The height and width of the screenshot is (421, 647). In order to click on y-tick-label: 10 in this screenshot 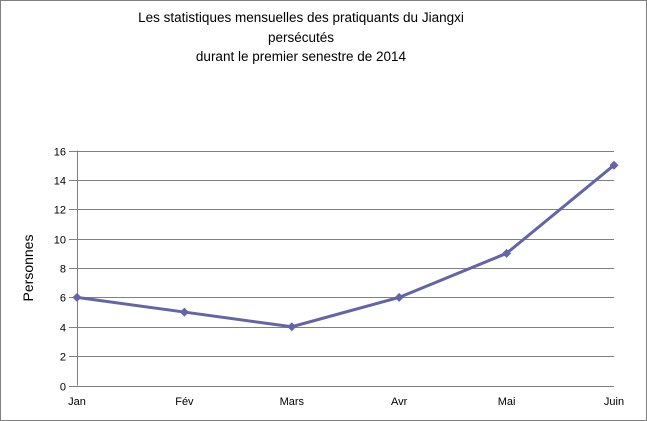, I will do `click(60, 241)`.